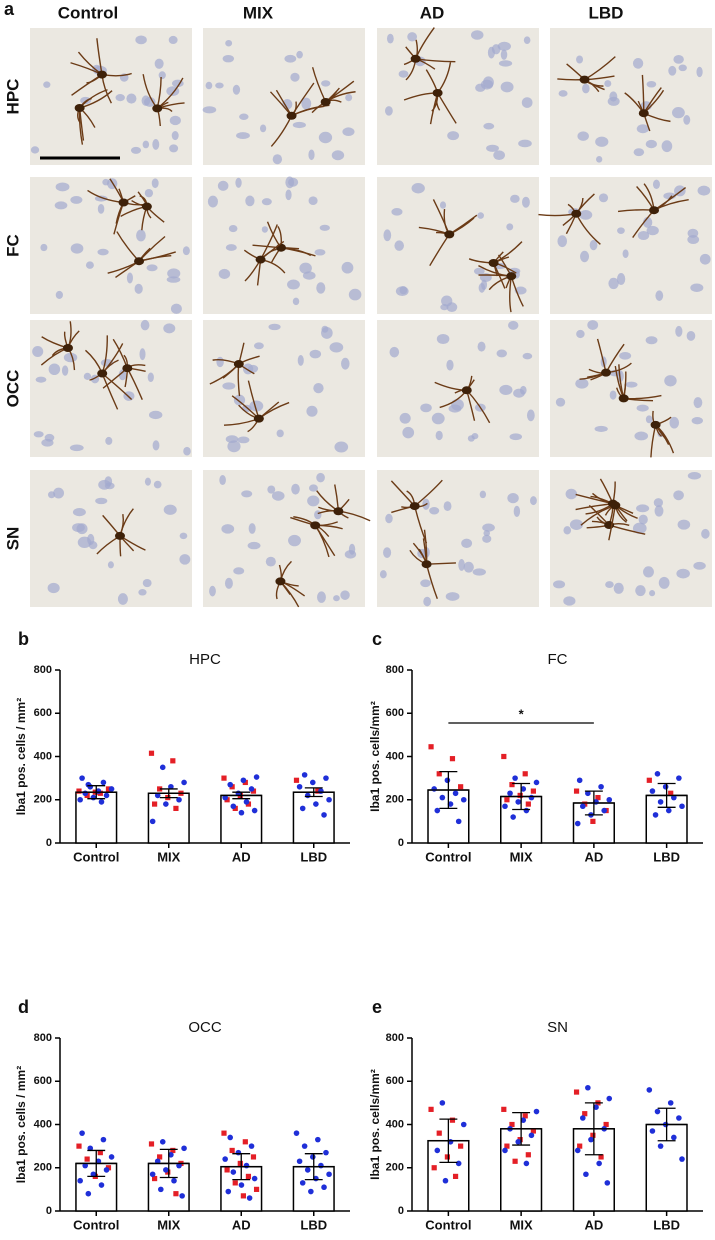  Describe the element at coordinates (23, 639) in the screenshot. I see `panel-letter: b` at that location.